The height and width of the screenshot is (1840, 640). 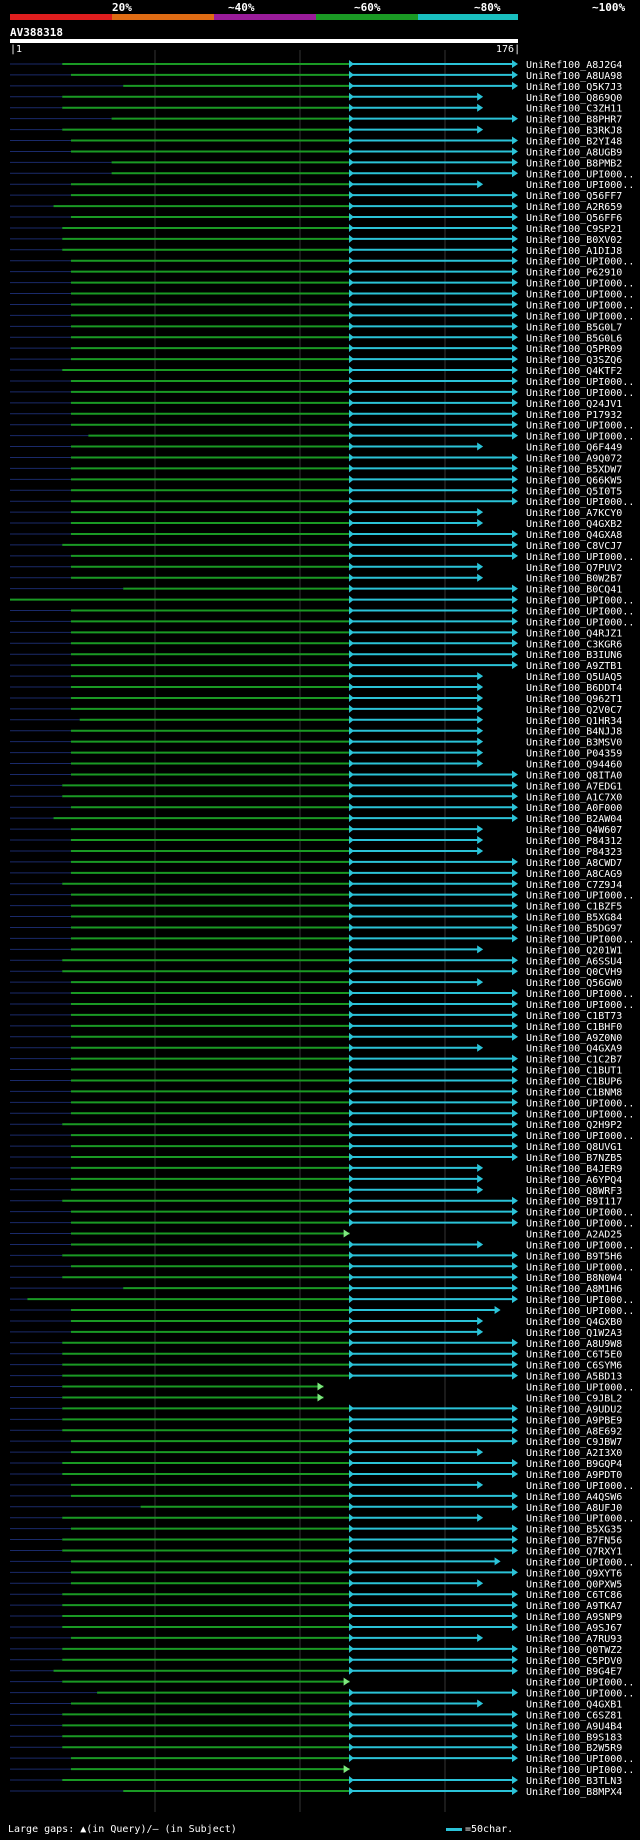 What do you see at coordinates (574, 907) in the screenshot?
I see `hit-label: UniRef100_C1BZF5` at bounding box center [574, 907].